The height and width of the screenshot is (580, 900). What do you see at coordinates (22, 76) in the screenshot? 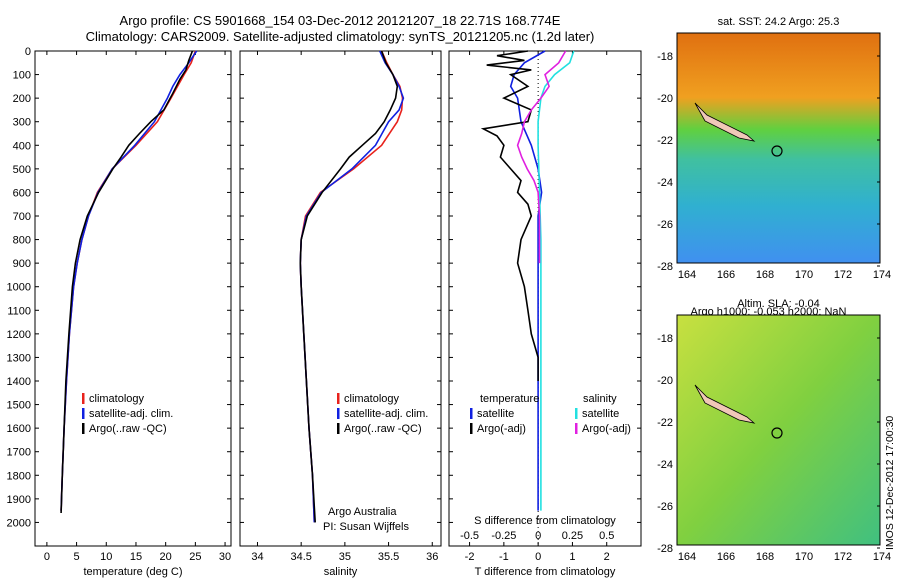
I see `depth-tick-label: 100` at bounding box center [22, 76].